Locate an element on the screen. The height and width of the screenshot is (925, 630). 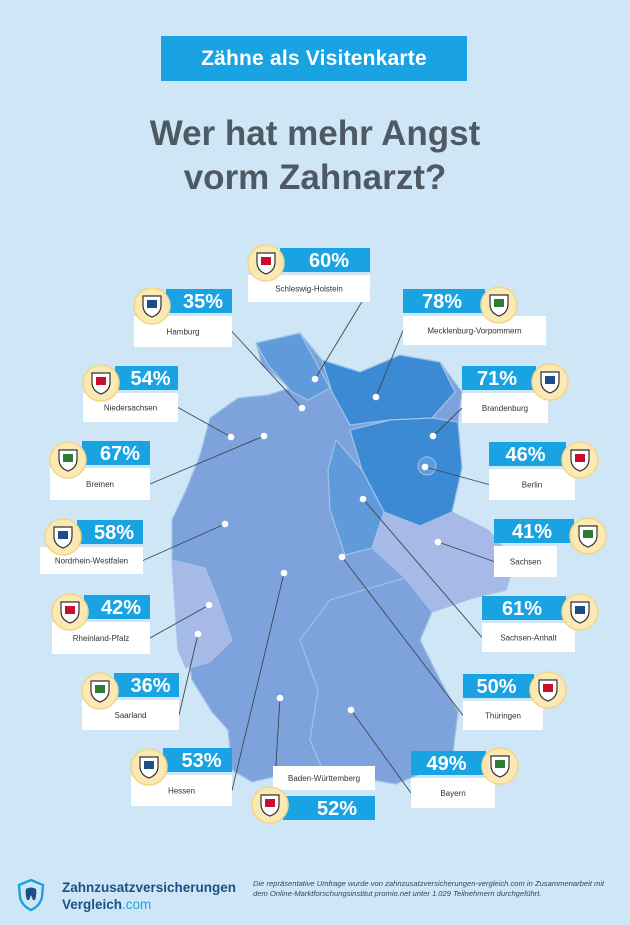
value-box-baden-wuerttemberg is located at coordinates (329, 808).